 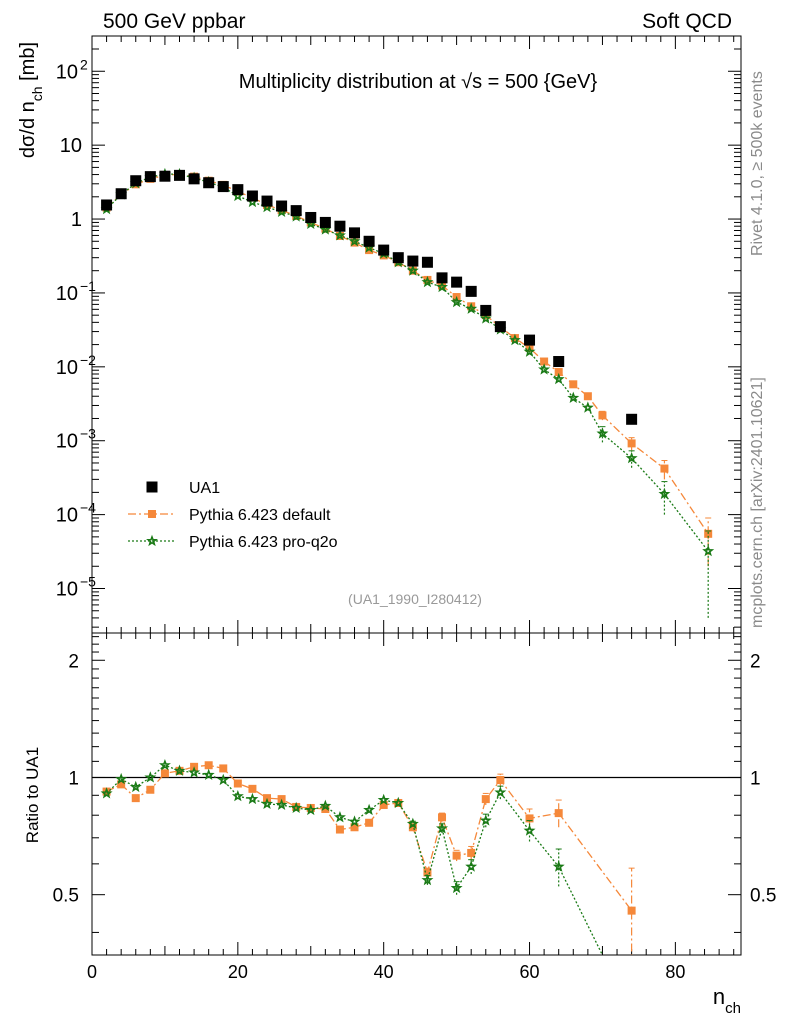 I want to click on legend-marker, so click(x=152, y=514).